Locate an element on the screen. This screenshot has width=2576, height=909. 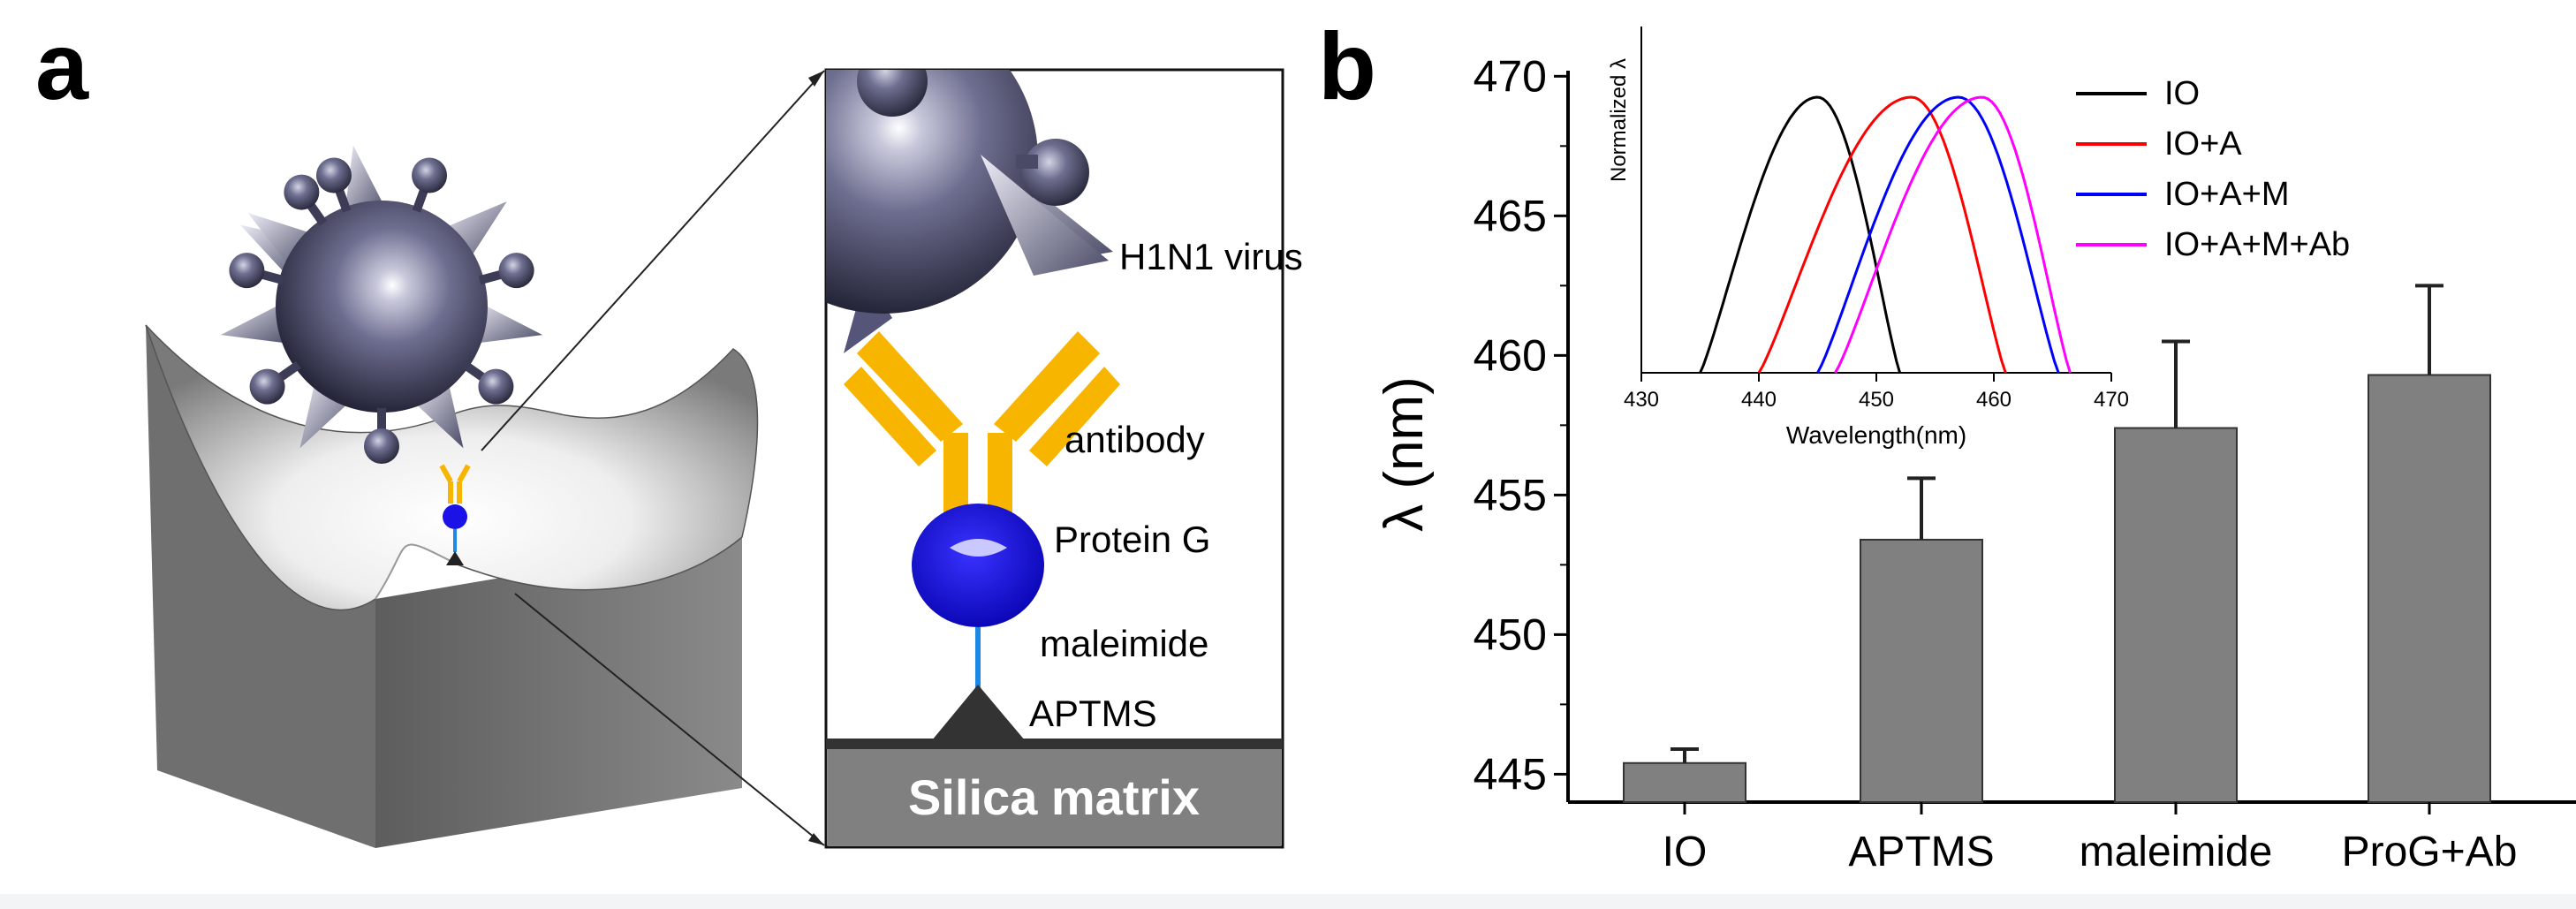
silica-matrix is located at coordinates (1054, 744).